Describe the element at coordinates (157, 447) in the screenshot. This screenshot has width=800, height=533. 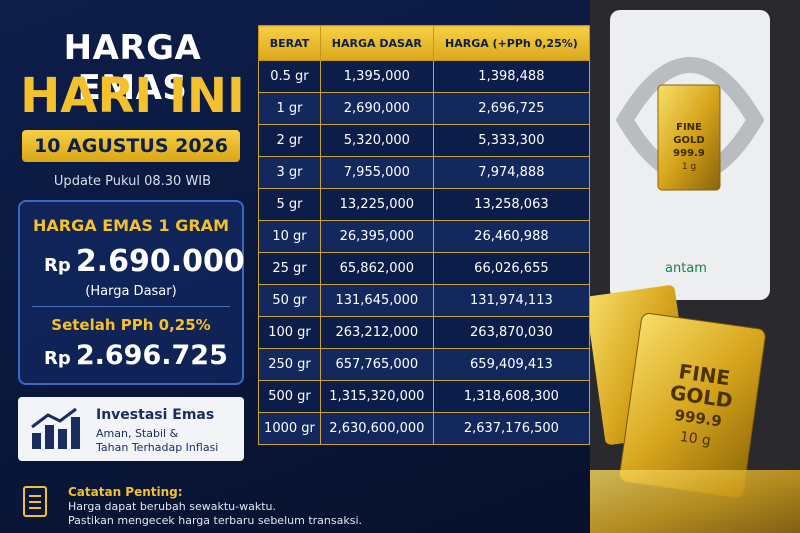
I see `card-text: Tahan Terhadap Inflasi` at that location.